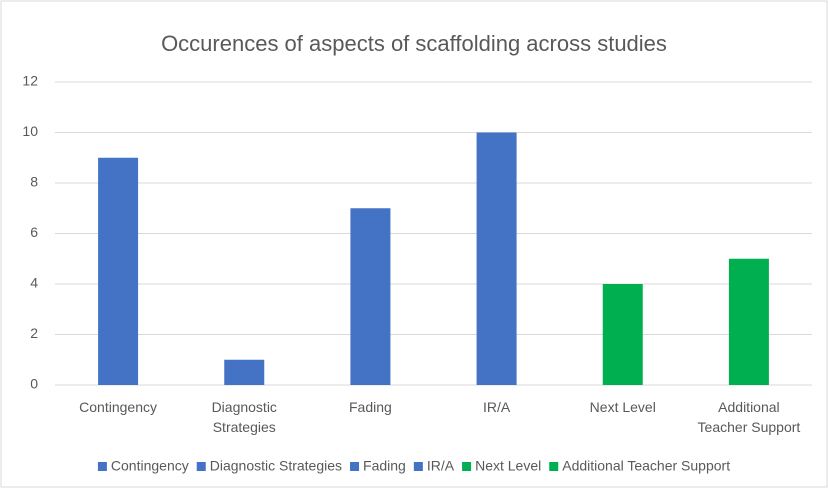 The width and height of the screenshot is (828, 488). I want to click on legend-label: Contingency, so click(150, 466).